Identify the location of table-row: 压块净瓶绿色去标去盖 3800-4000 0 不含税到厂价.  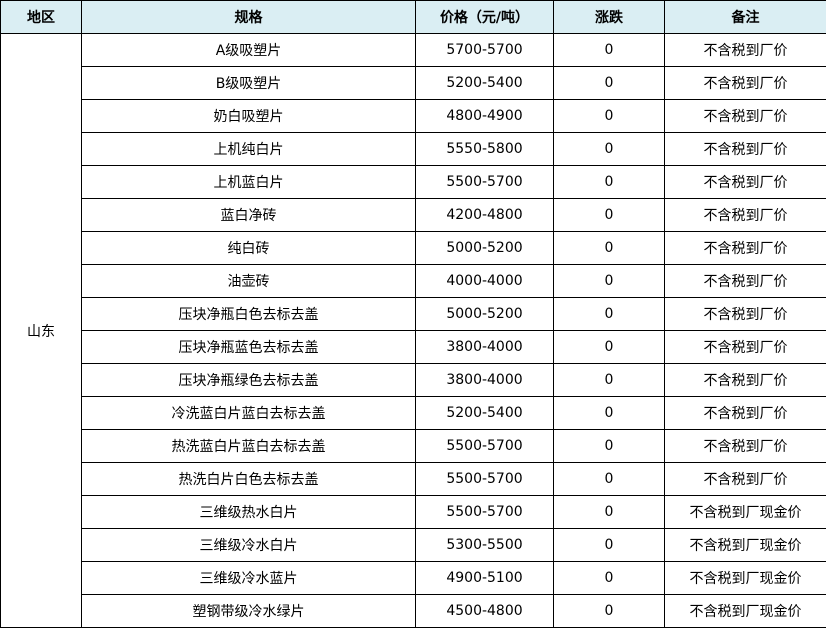
(413, 380).